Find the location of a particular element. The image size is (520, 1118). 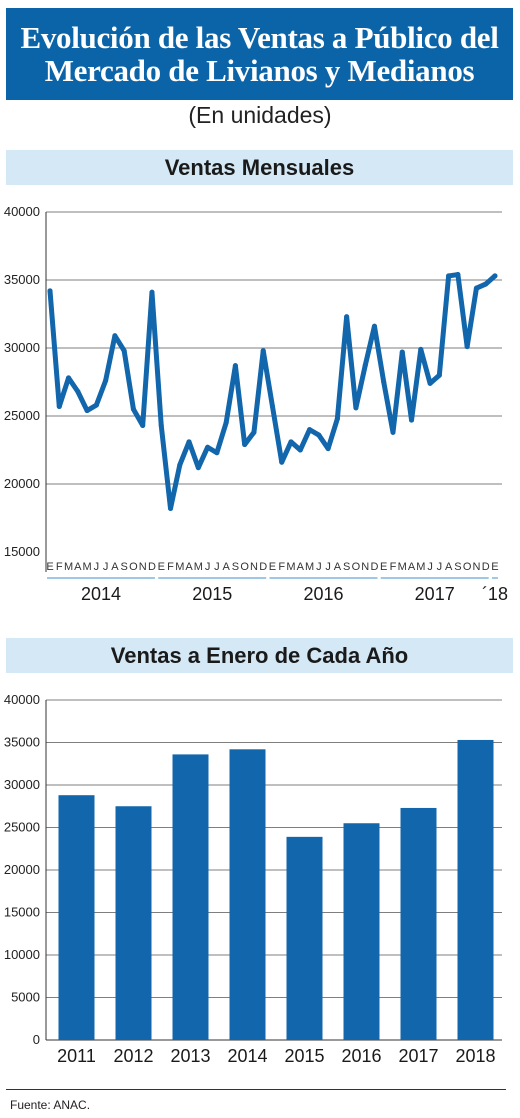

y-tick-label: 10000 is located at coordinates (22, 954).